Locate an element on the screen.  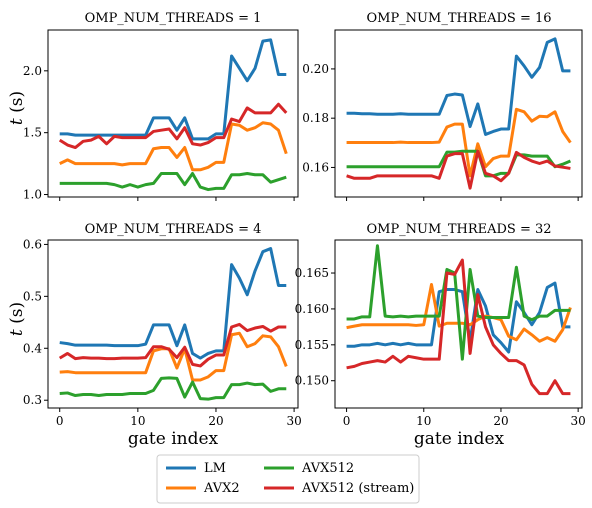
y-tick-label: 0.3 is located at coordinates (32, 400).